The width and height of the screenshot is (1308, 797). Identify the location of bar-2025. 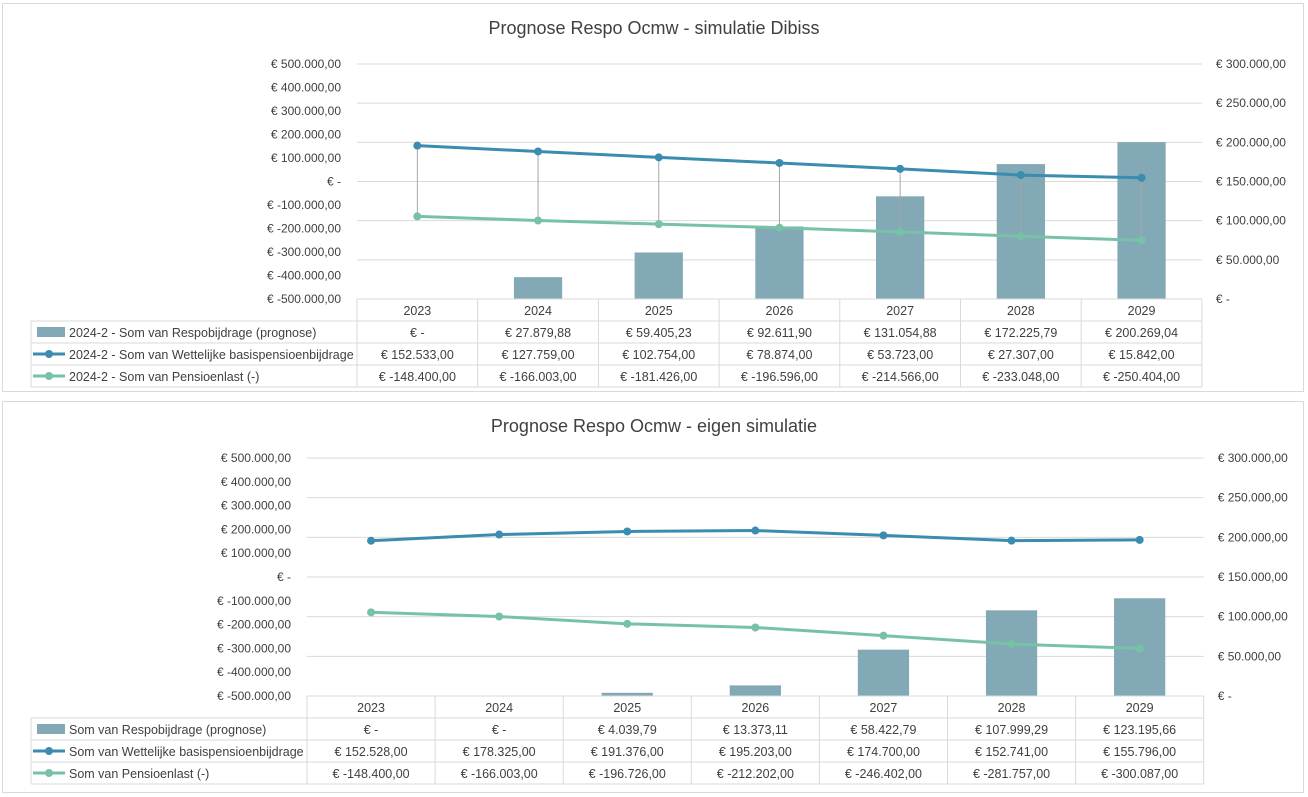
(658, 275).